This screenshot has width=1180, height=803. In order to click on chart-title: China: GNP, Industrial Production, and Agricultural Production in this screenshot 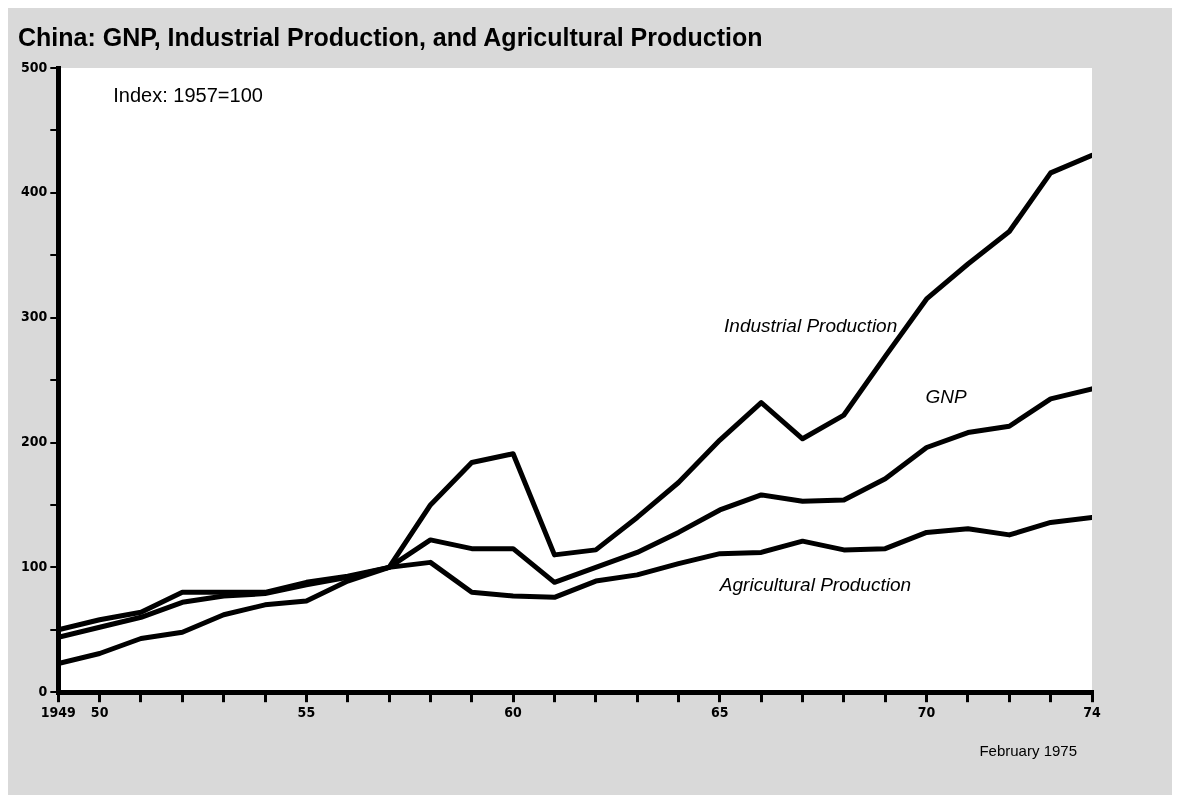, I will do `click(390, 36)`.